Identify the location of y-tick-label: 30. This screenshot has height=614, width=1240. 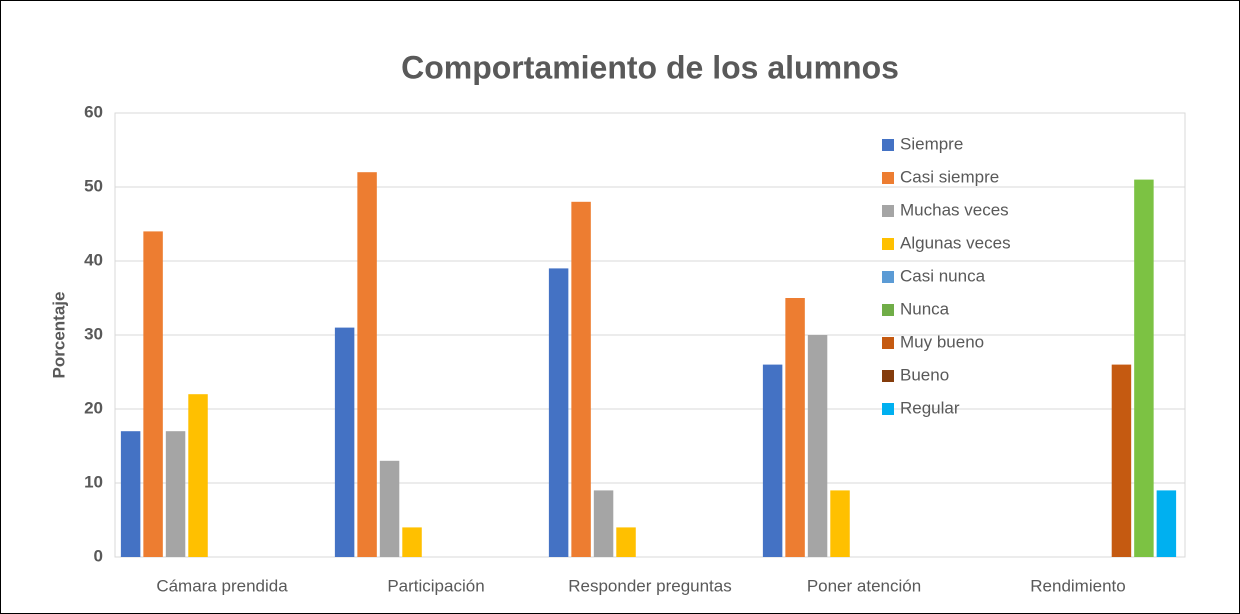
(93, 333).